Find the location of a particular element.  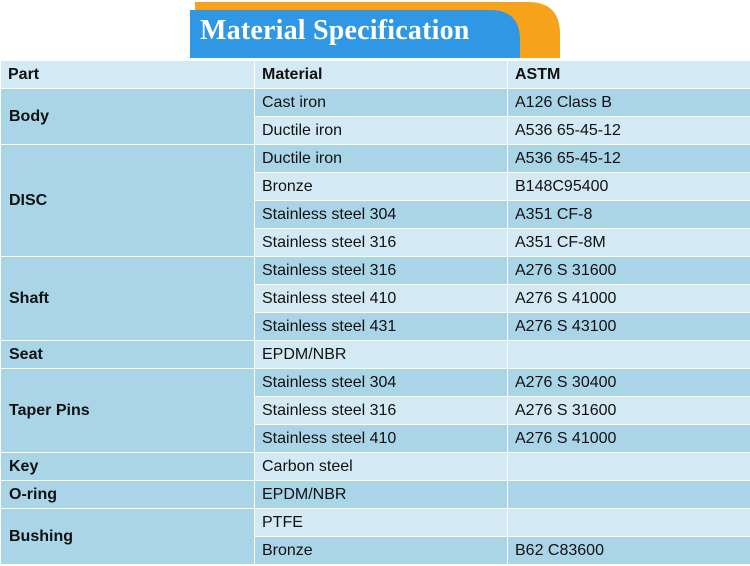

material-cell: Stainless steel 431 is located at coordinates (381, 326).